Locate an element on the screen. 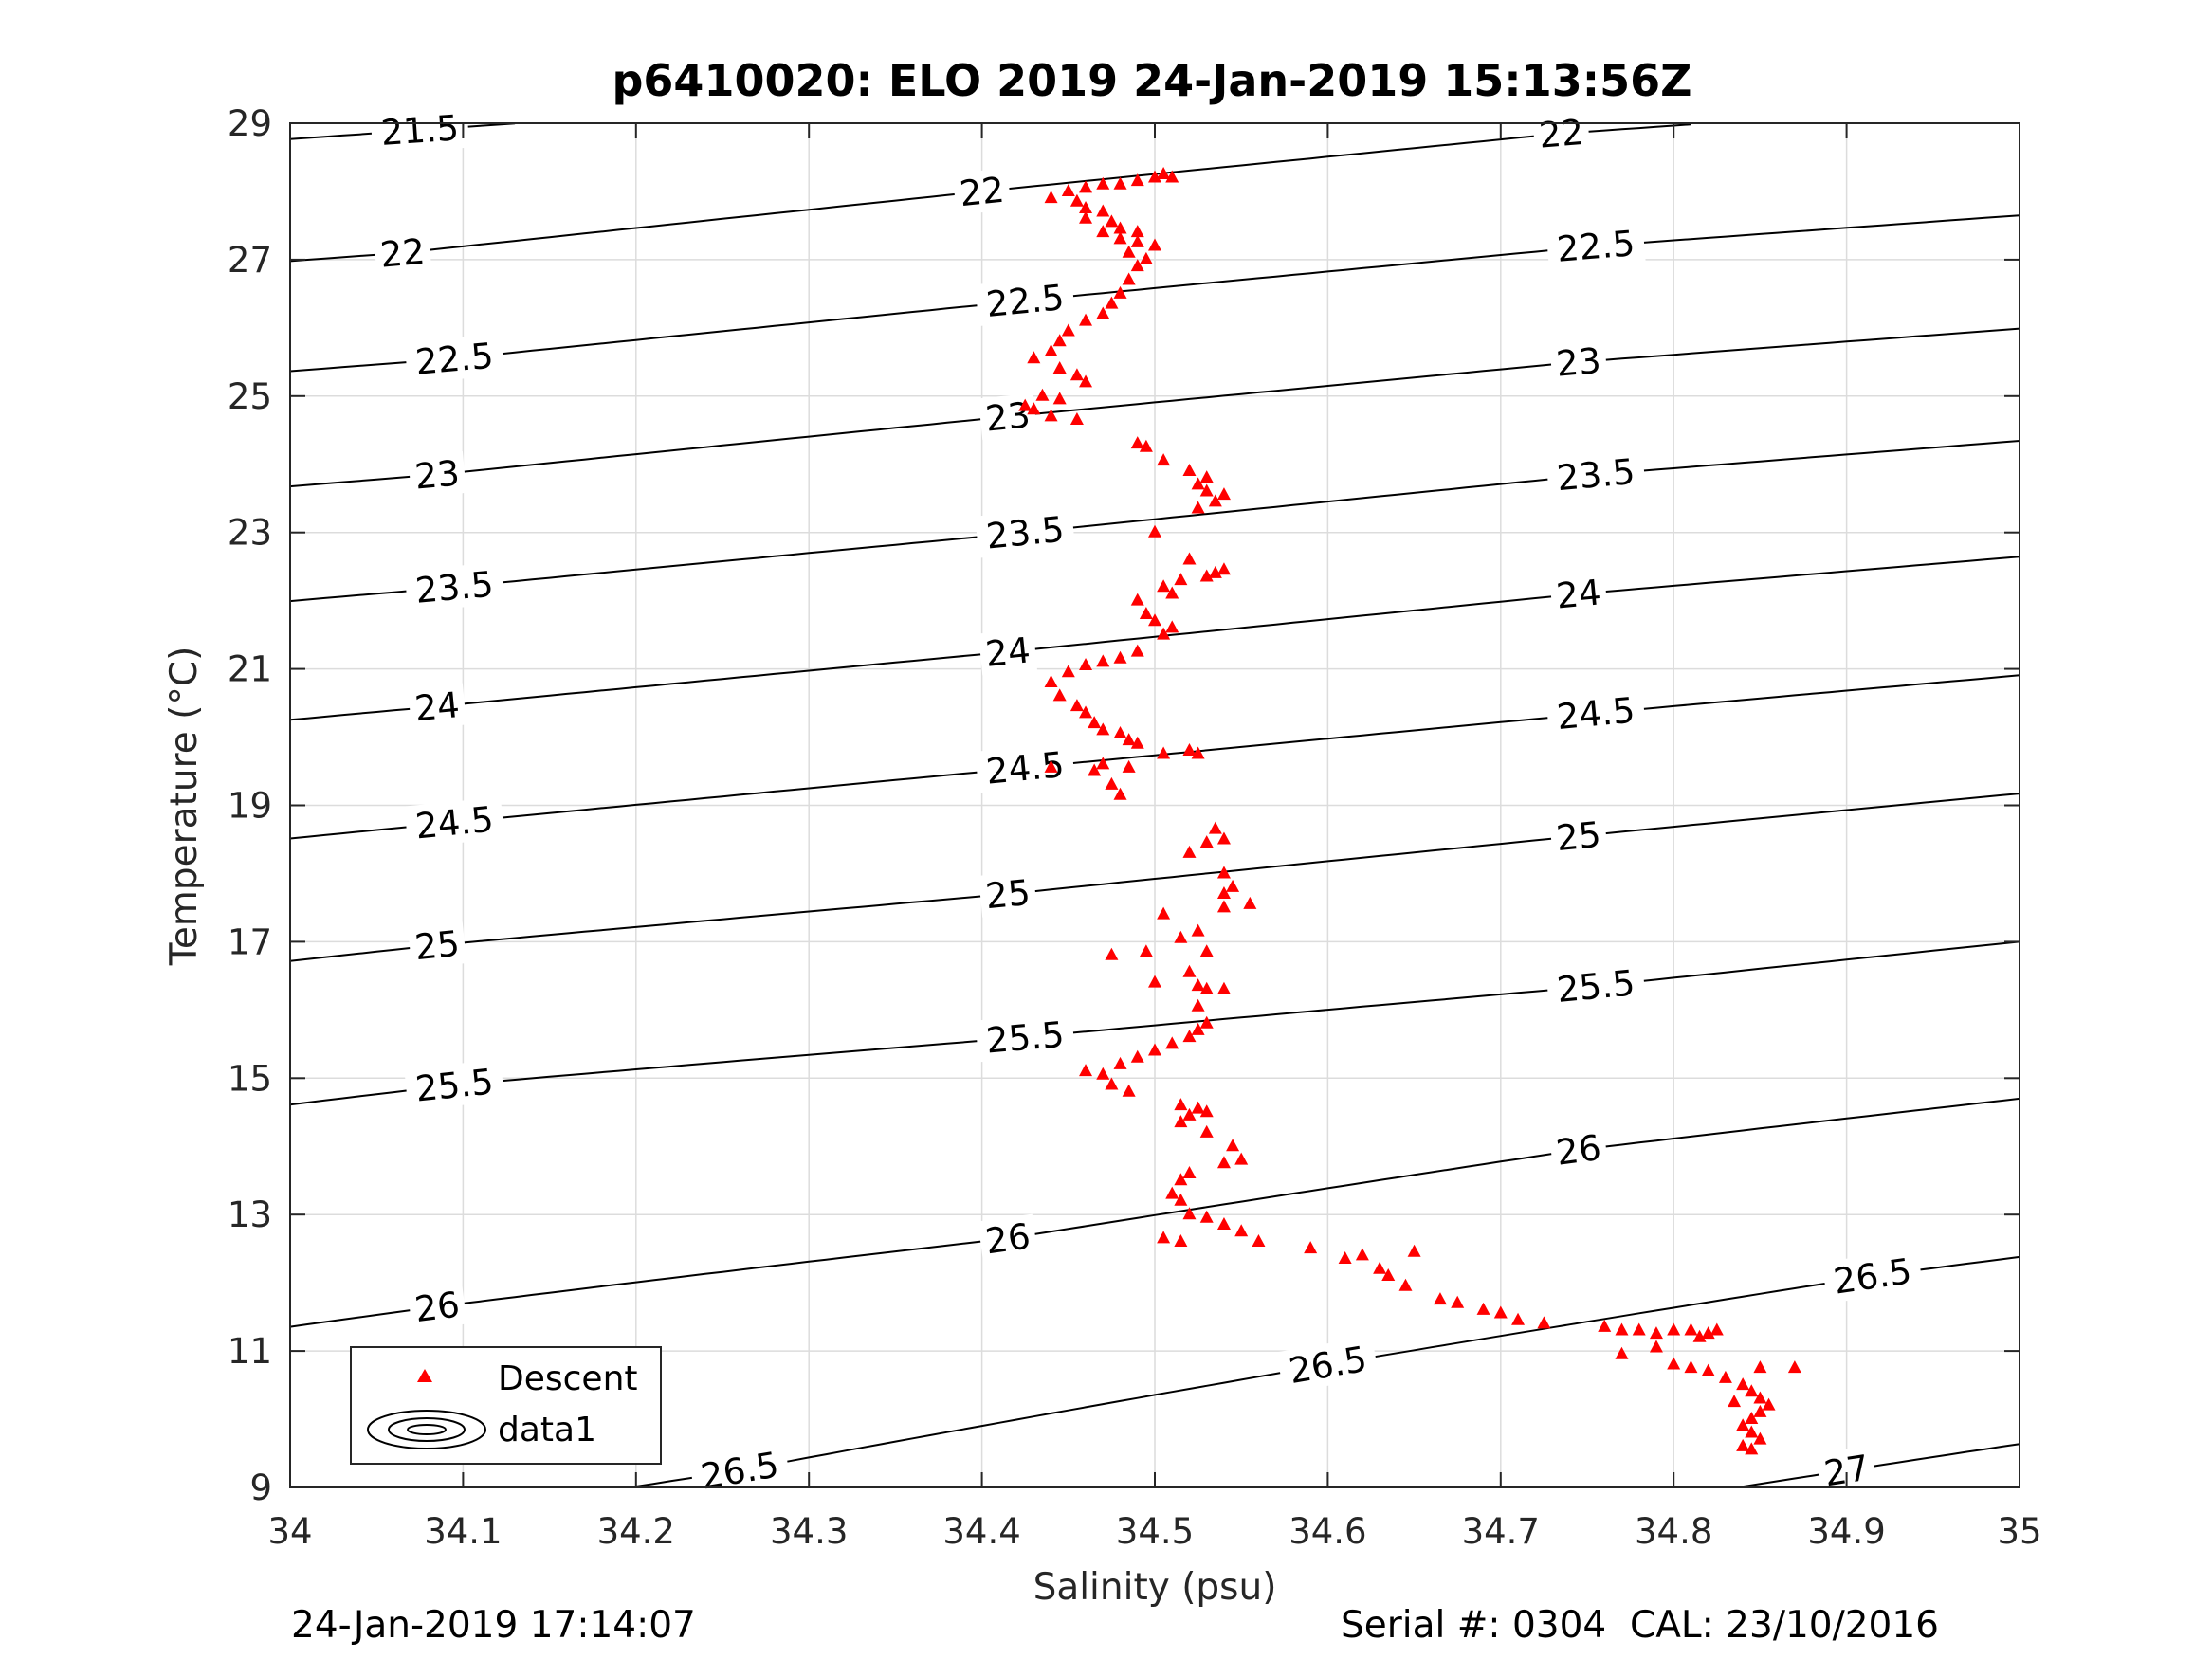 The height and width of the screenshot is (1659, 2212). contour-label: 24 is located at coordinates (437, 706).